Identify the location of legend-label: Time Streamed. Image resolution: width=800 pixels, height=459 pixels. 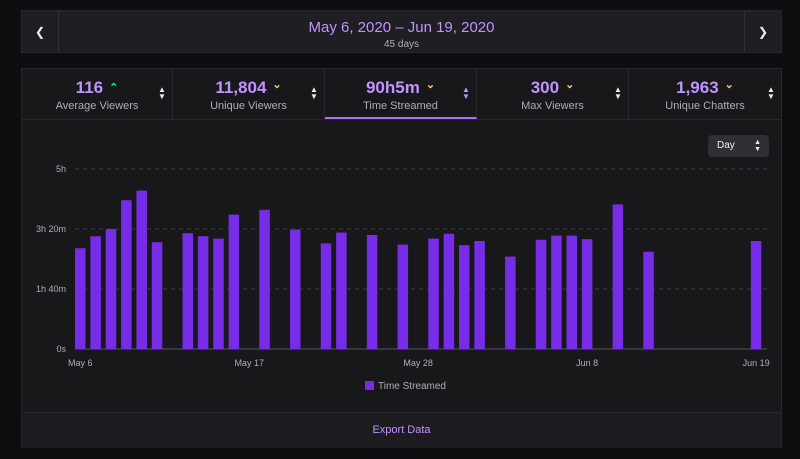
(412, 386).